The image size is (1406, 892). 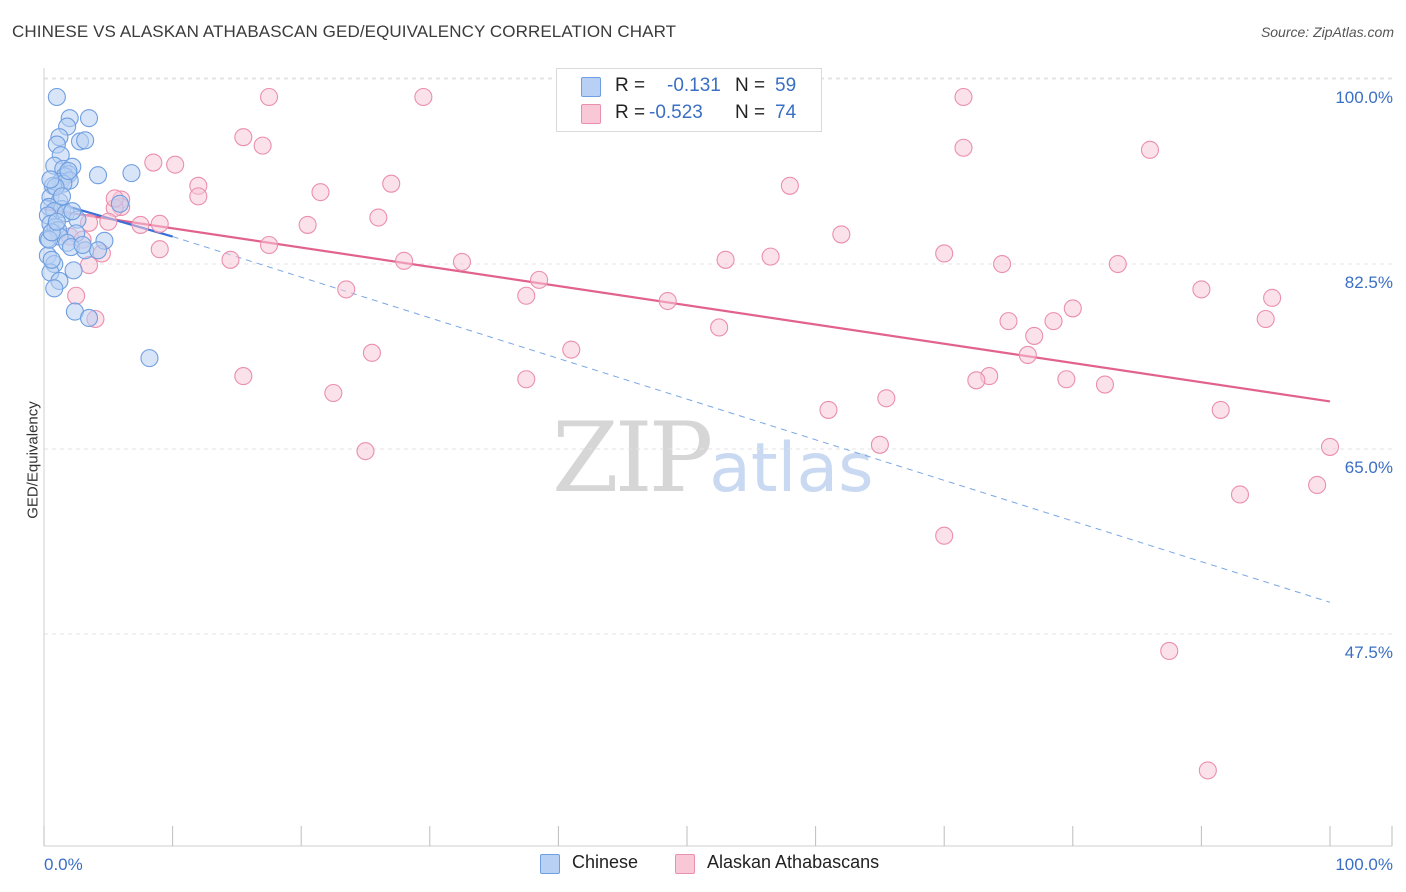 I want to click on y-tick-label: 82.5%, so click(x=1369, y=282).